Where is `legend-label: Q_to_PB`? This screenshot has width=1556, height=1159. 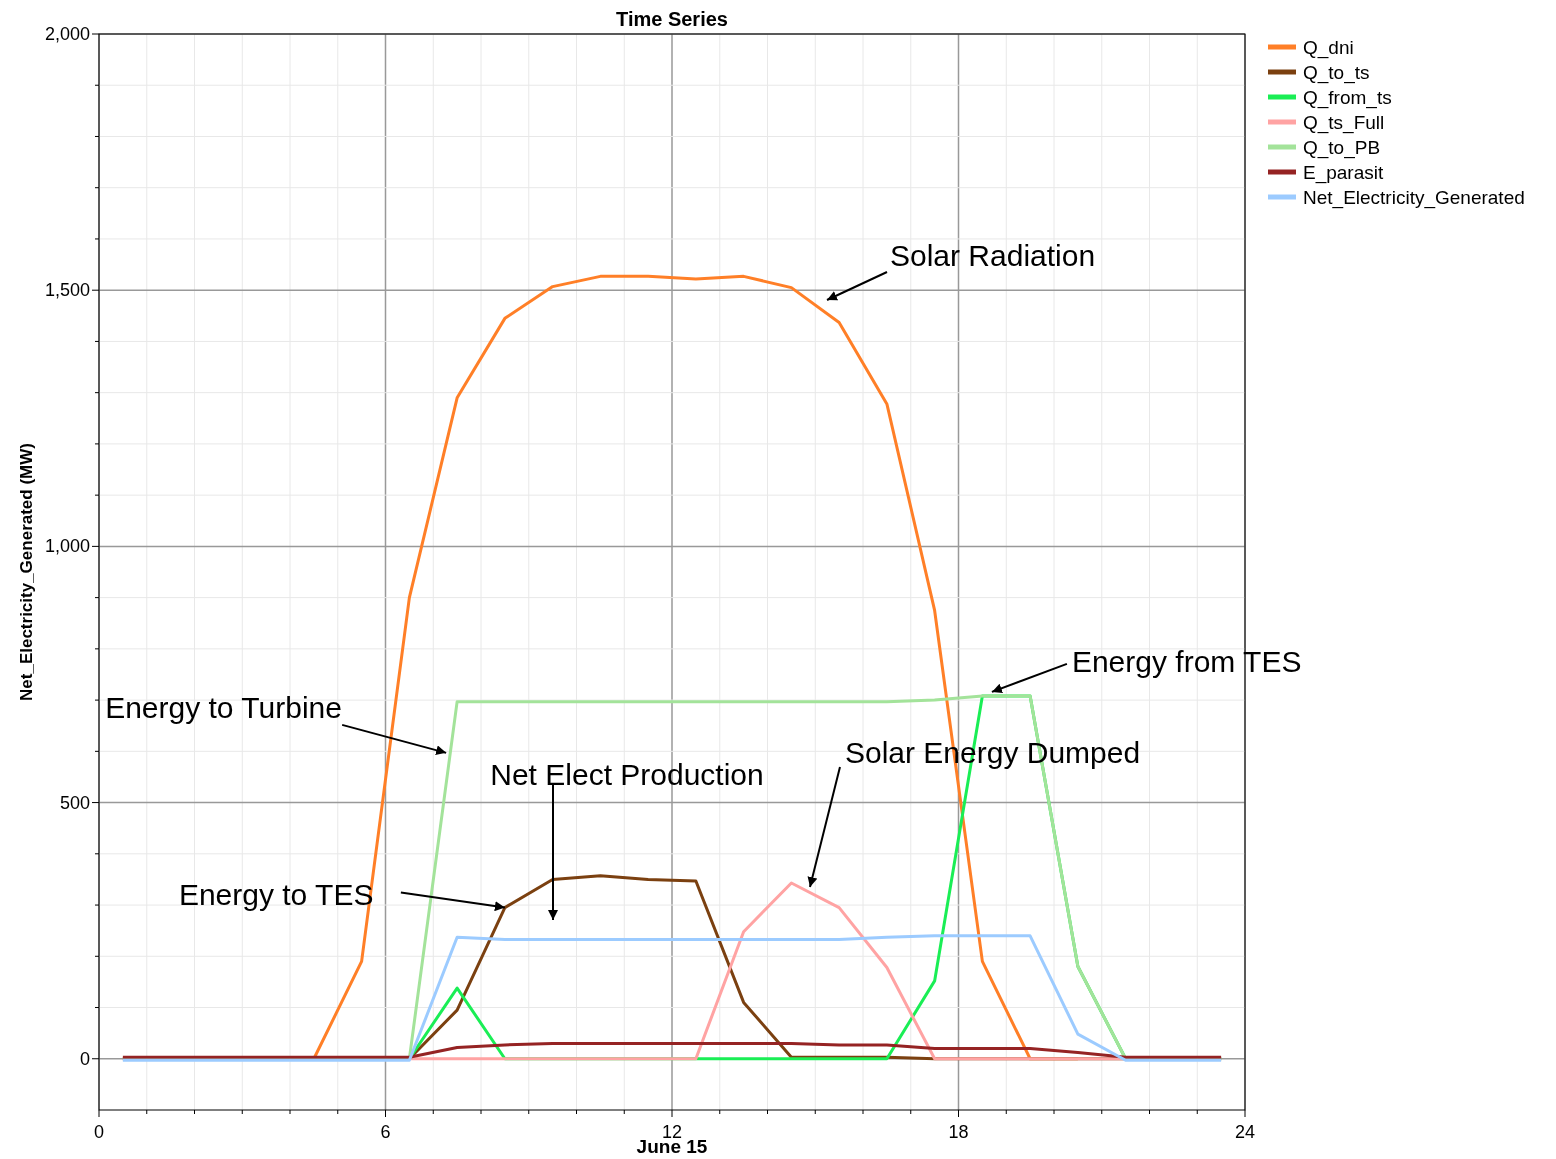 legend-label: Q_to_PB is located at coordinates (1342, 148).